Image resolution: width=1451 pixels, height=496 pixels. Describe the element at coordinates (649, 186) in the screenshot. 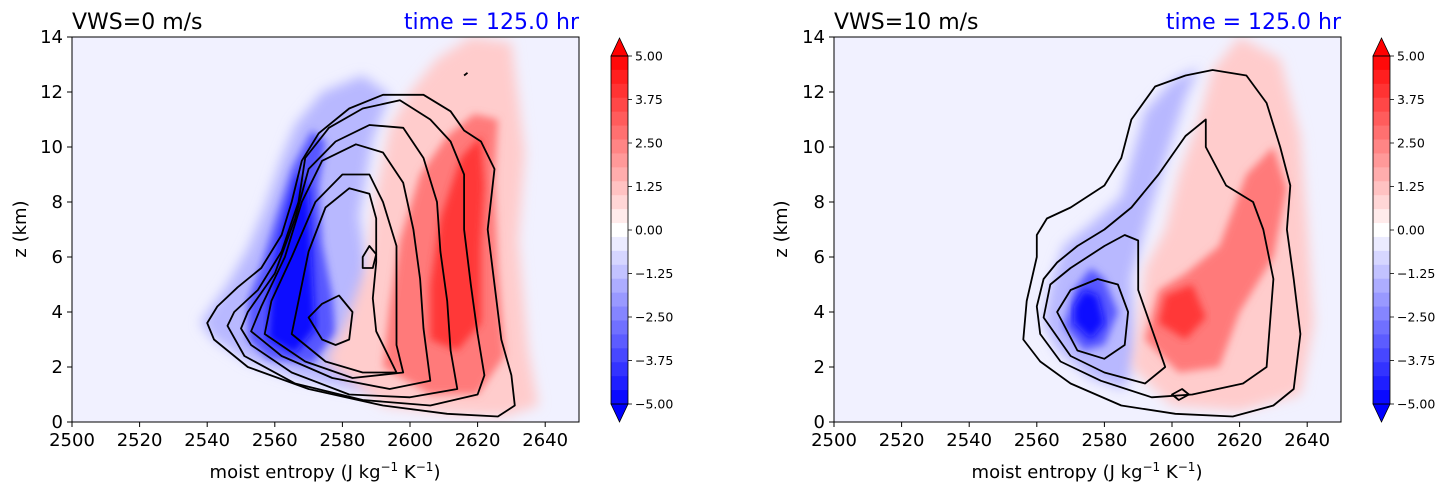

I see `colorbar-tick-label: 1.25` at that location.